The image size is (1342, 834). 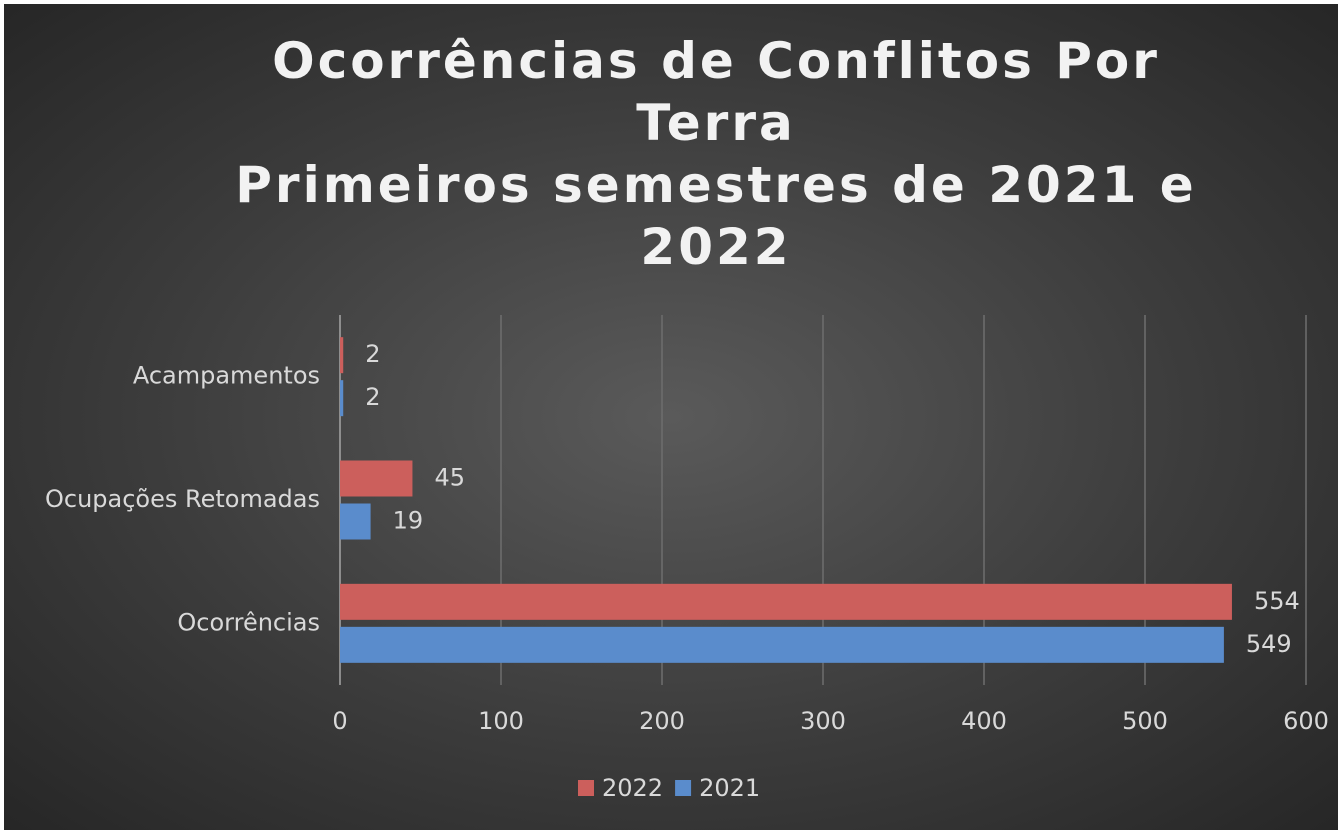 What do you see at coordinates (1277, 601) in the screenshot?
I see `data-label: 554` at bounding box center [1277, 601].